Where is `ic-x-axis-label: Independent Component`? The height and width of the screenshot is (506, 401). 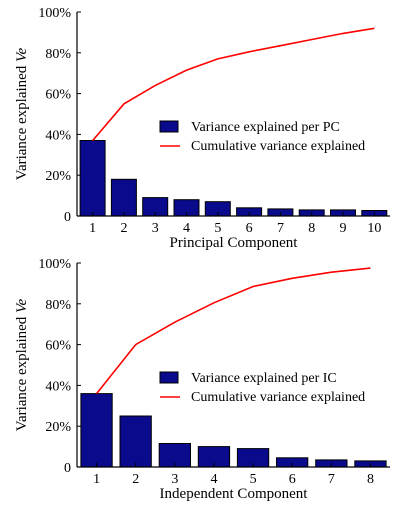 ic-x-axis-label: Independent Component is located at coordinates (234, 494).